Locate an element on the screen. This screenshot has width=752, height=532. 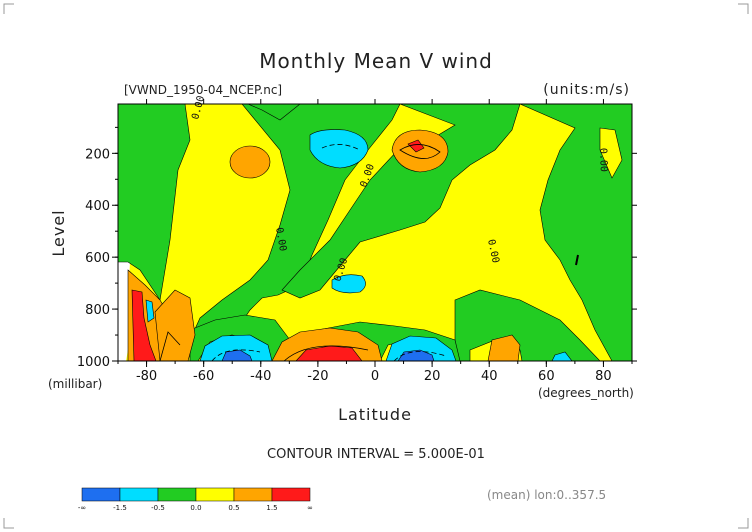
region-cyan-polar is located at coordinates (150, 311).